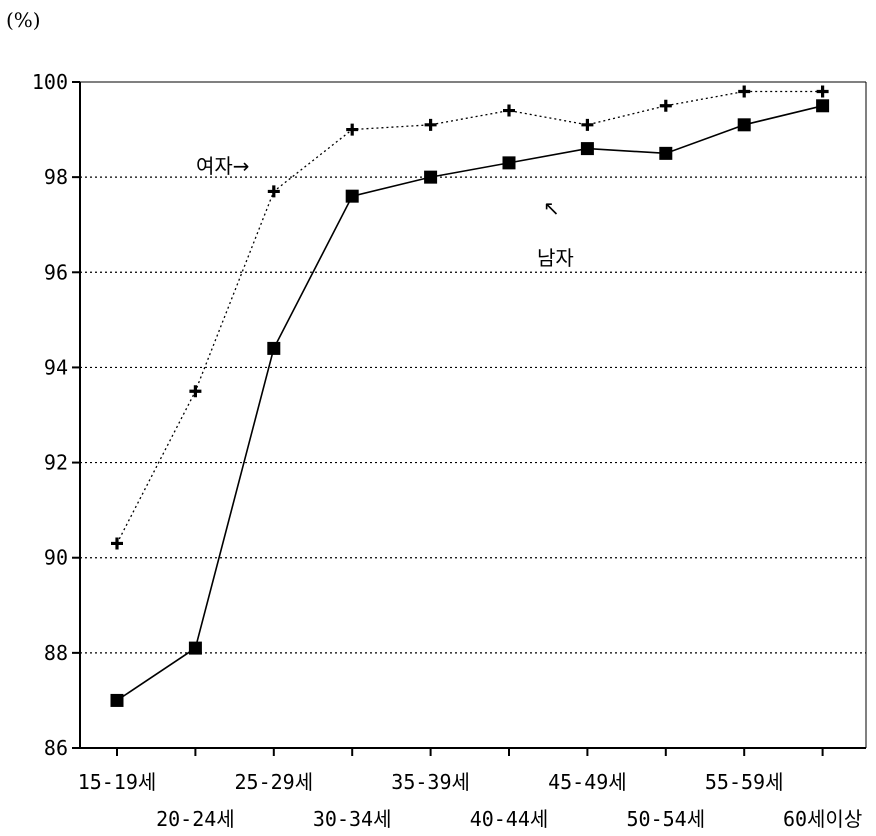  What do you see at coordinates (50, 82) in the screenshot?
I see `y-tick-label: 100` at bounding box center [50, 82].